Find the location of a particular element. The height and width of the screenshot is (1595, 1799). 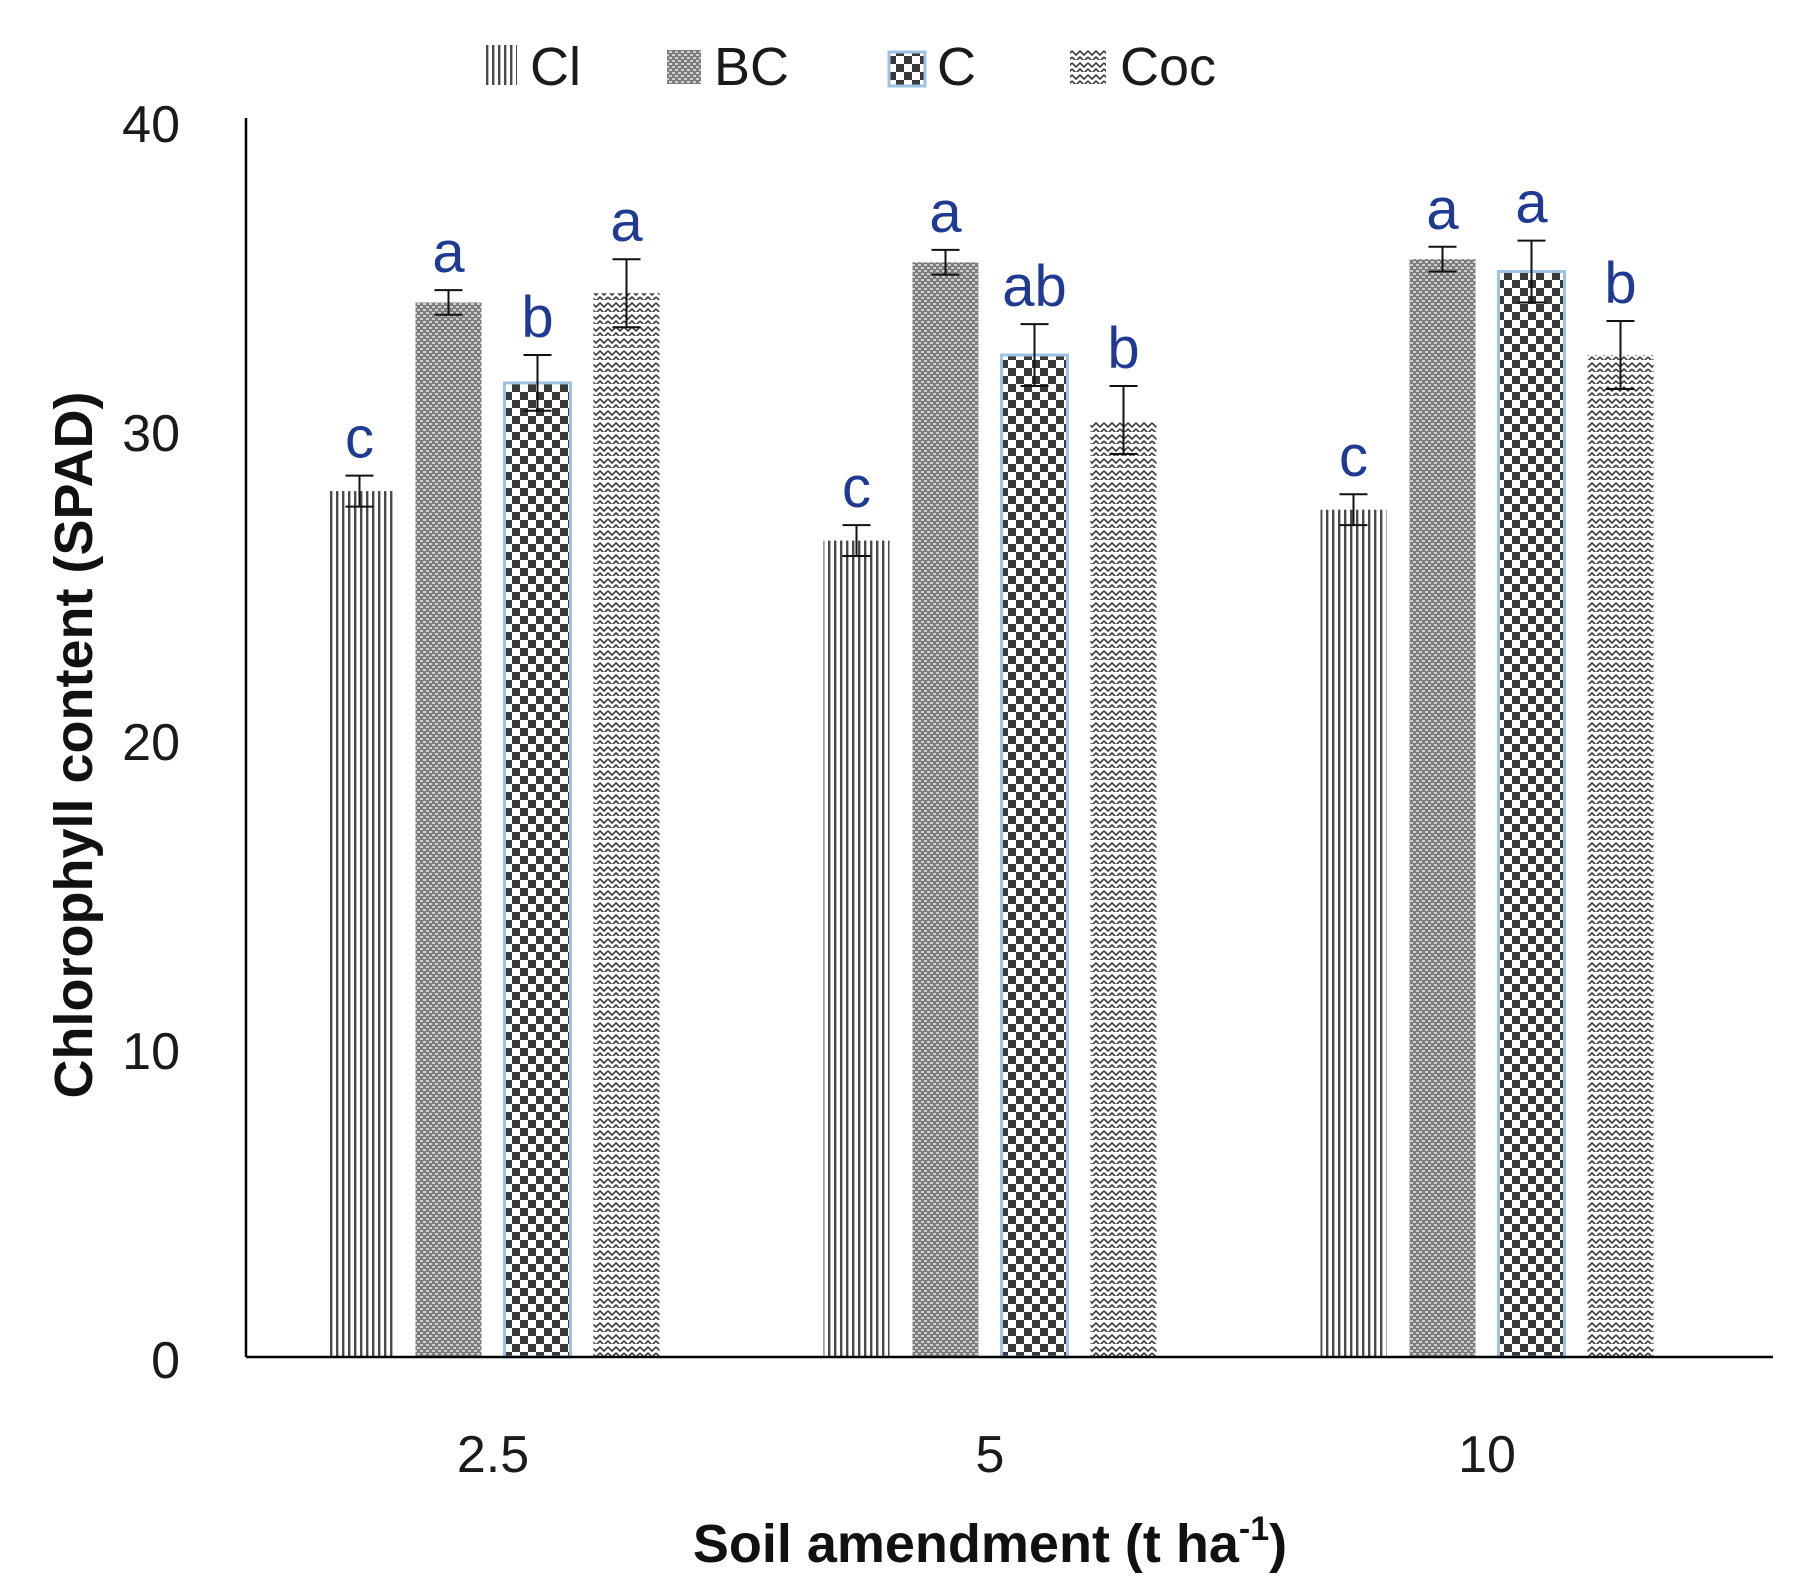

legend-item-c: C is located at coordinates (931, 67).